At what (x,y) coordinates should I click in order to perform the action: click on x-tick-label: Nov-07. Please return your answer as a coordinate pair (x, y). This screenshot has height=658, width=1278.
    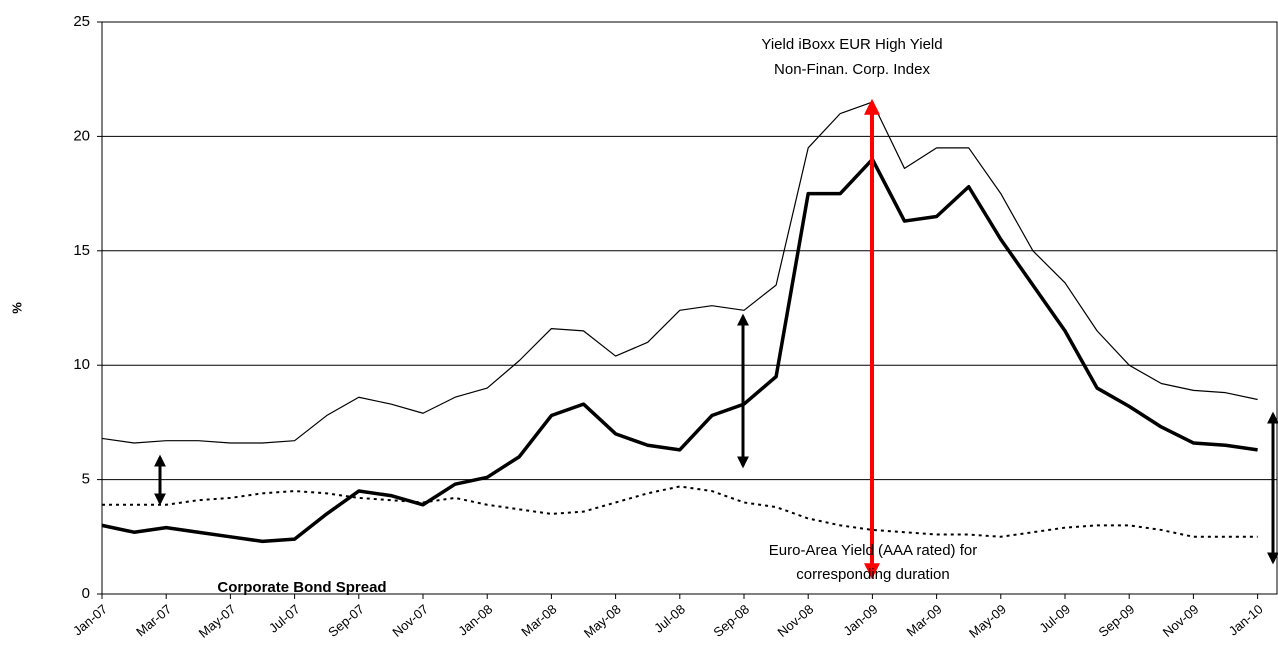
    Looking at the image, I should click on (410, 620).